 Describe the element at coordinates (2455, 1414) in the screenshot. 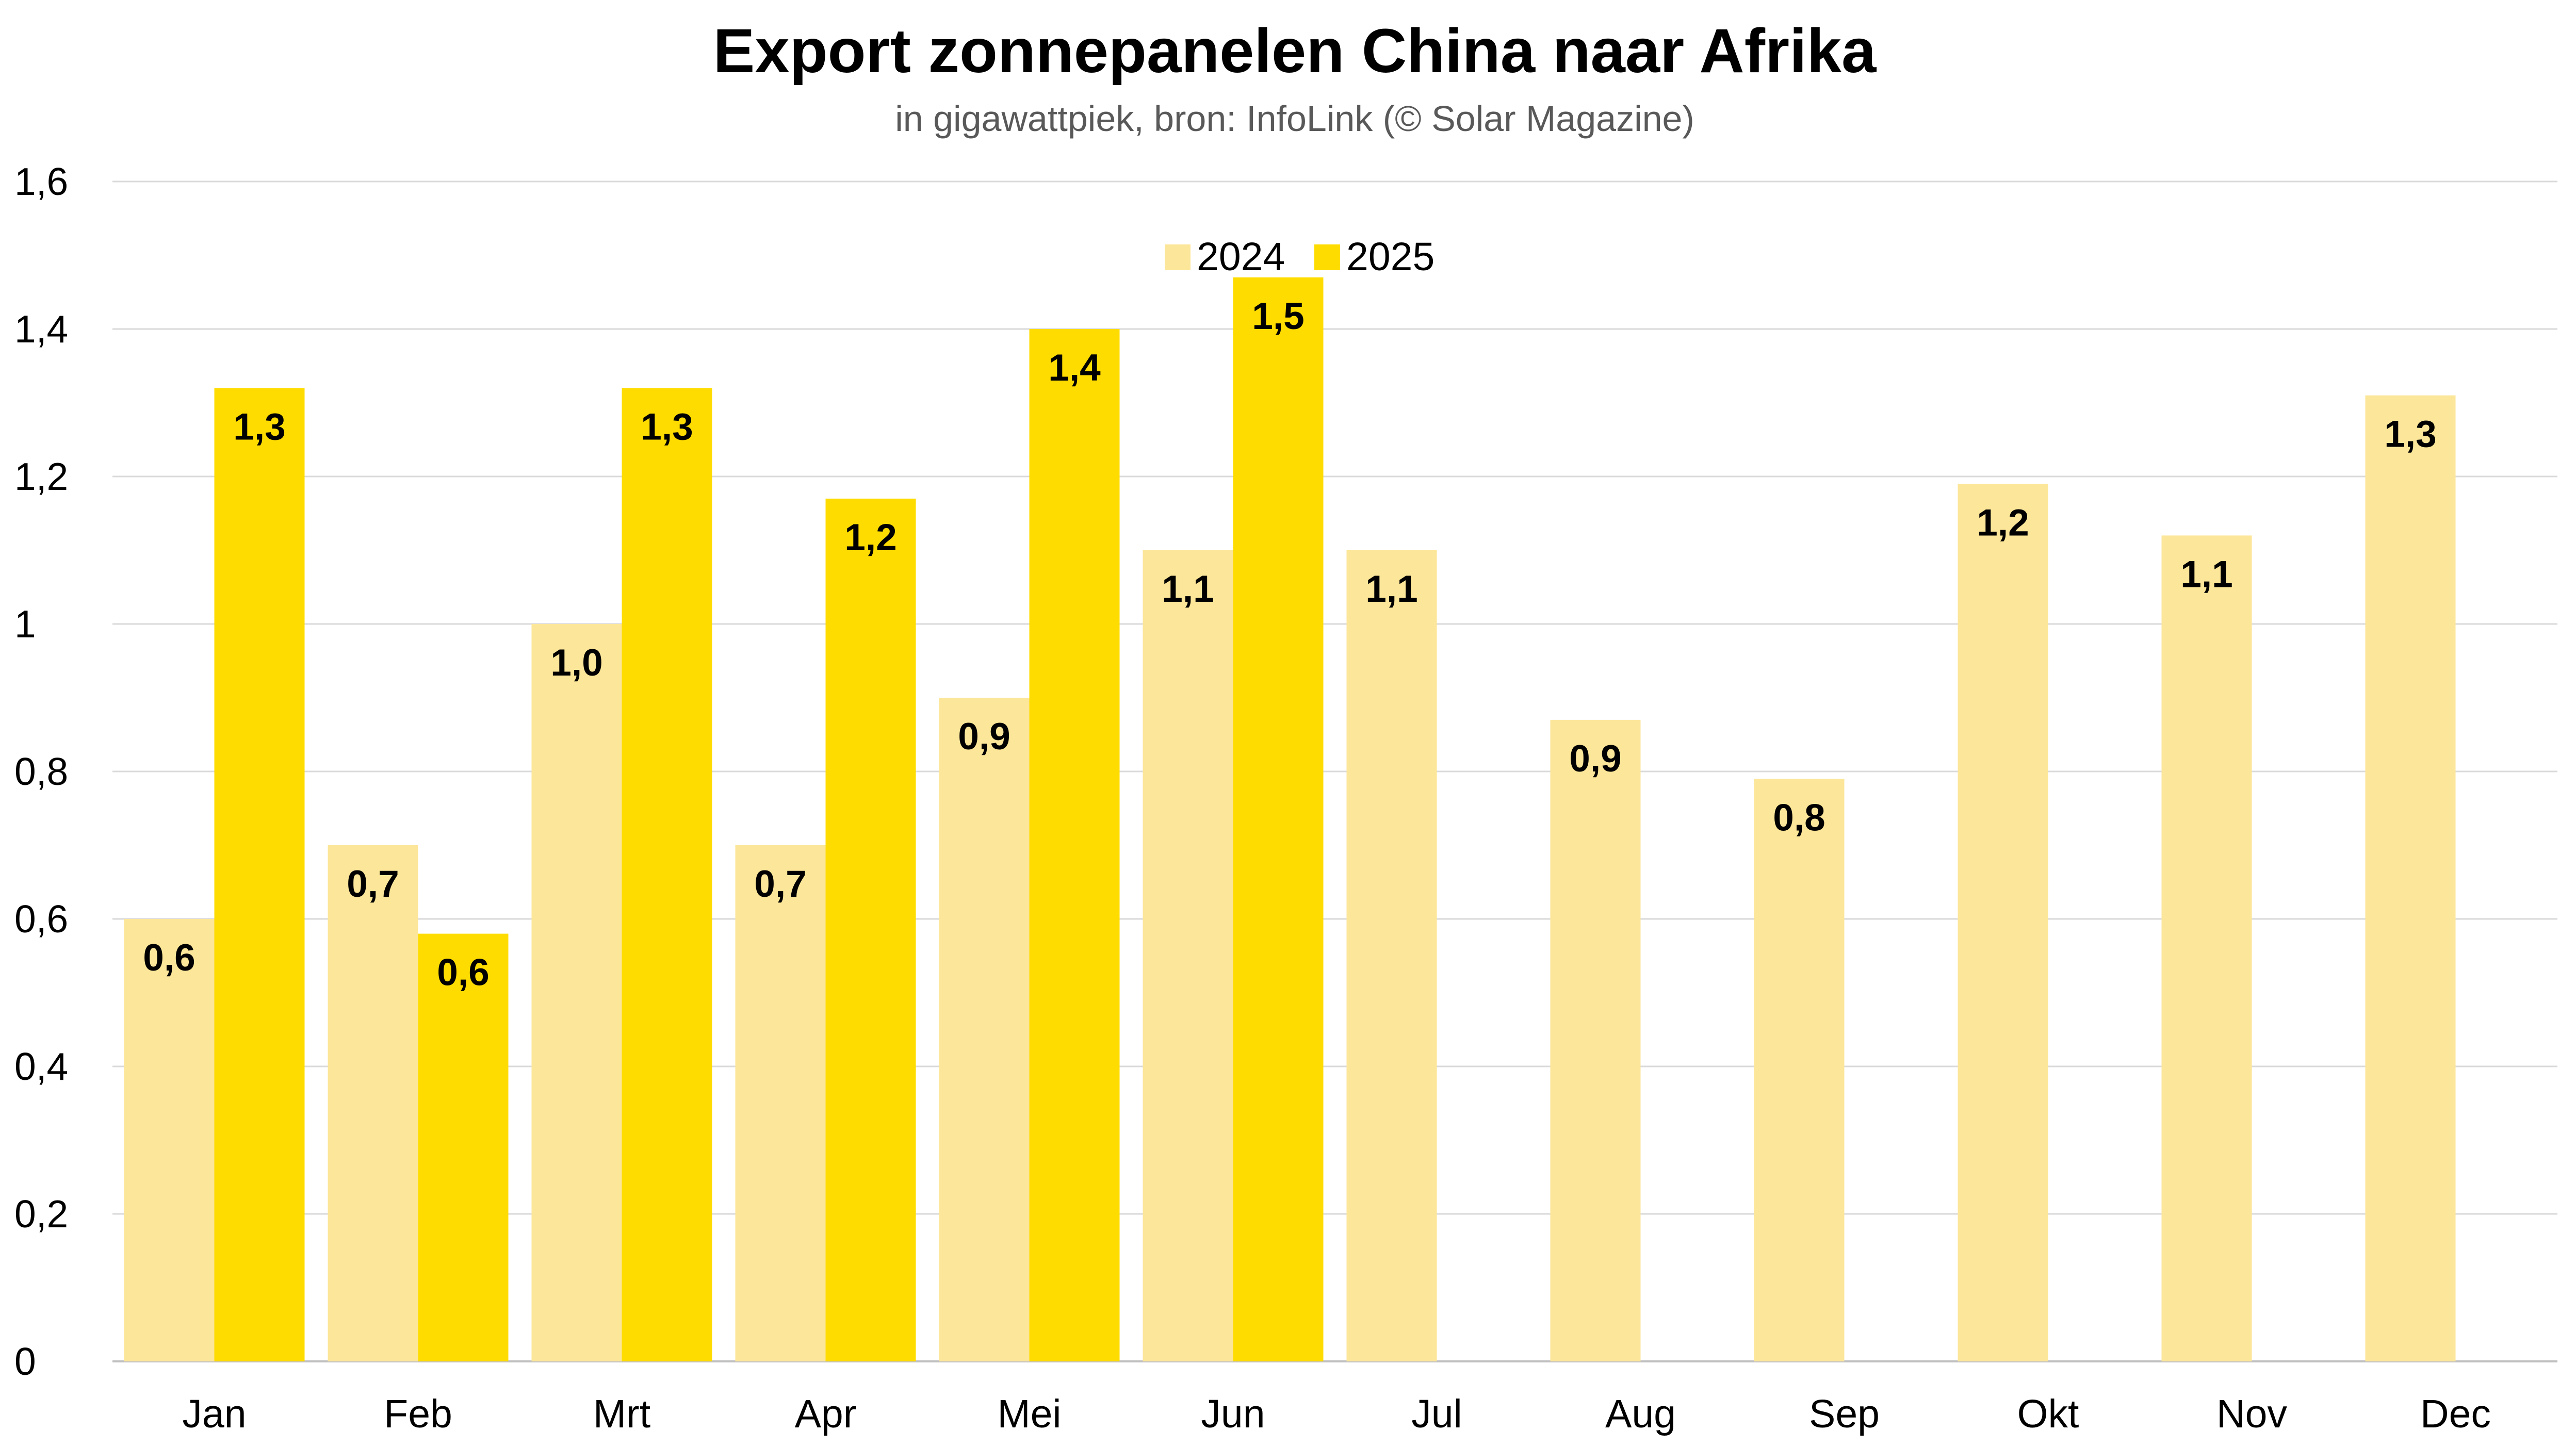

I see `x-tick-label: Dec` at that location.